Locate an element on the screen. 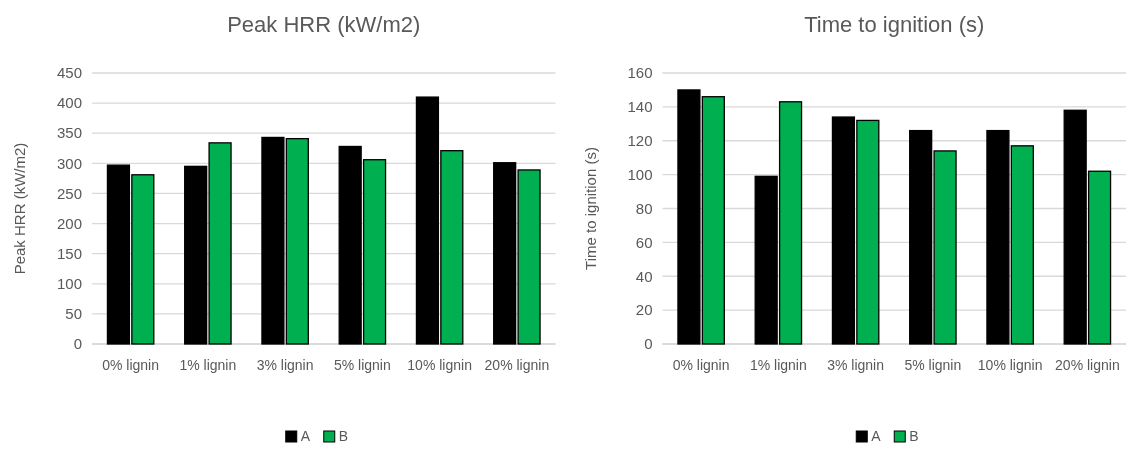  y-tick-label: 60 is located at coordinates (644, 242).